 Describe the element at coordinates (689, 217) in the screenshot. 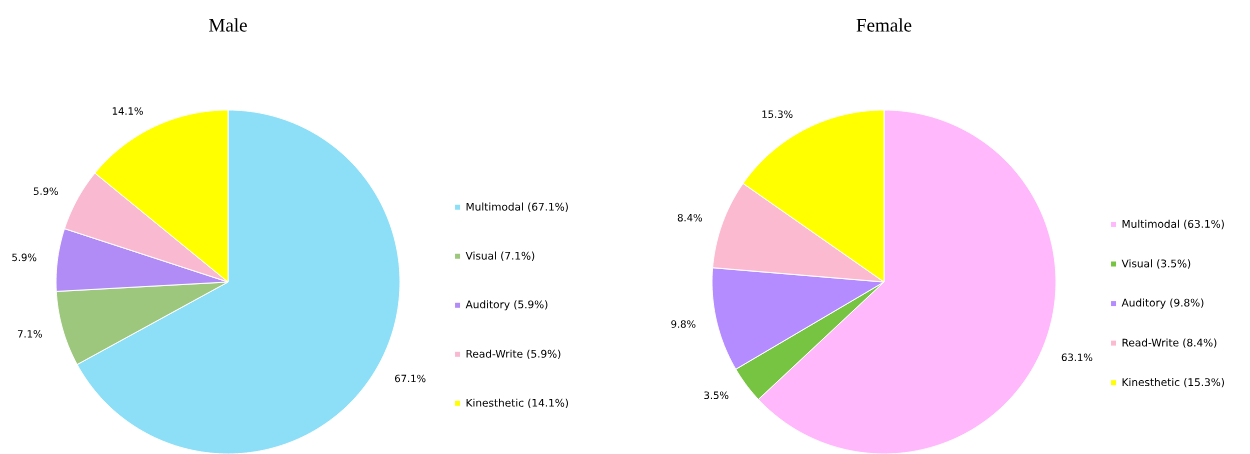

I see `data-label: 8.4%` at that location.